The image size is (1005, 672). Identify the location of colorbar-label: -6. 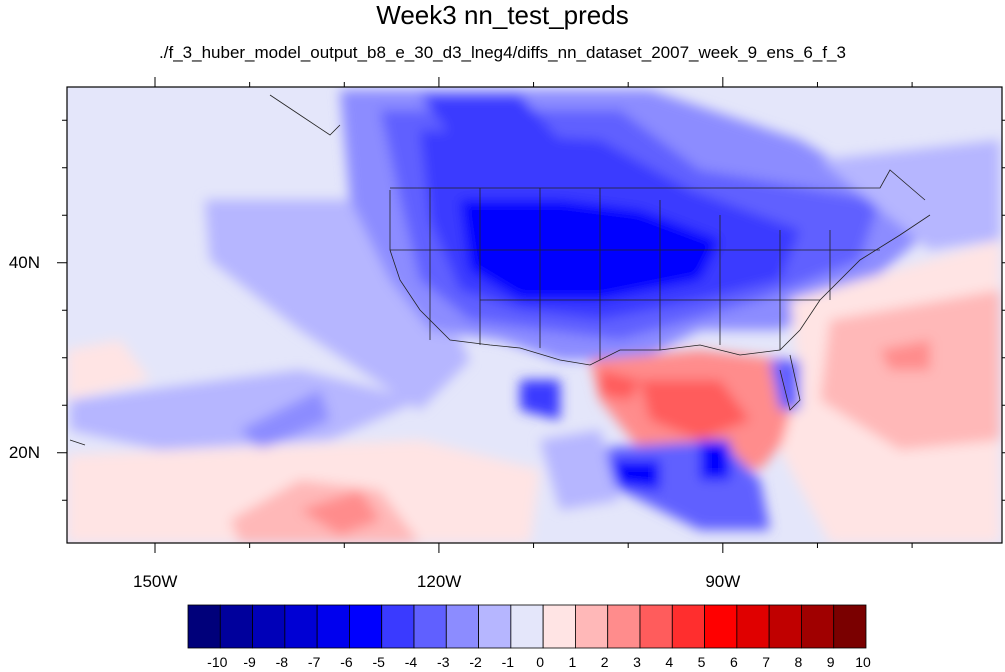
(346, 662).